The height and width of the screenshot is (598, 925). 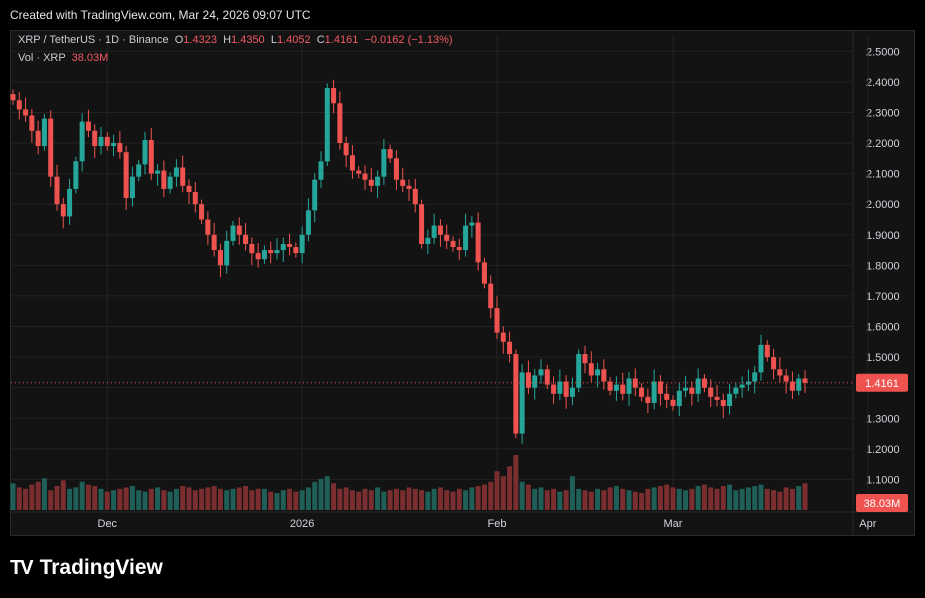 What do you see at coordinates (883, 419) in the screenshot?
I see `y-tick-label: 1.3000` at bounding box center [883, 419].